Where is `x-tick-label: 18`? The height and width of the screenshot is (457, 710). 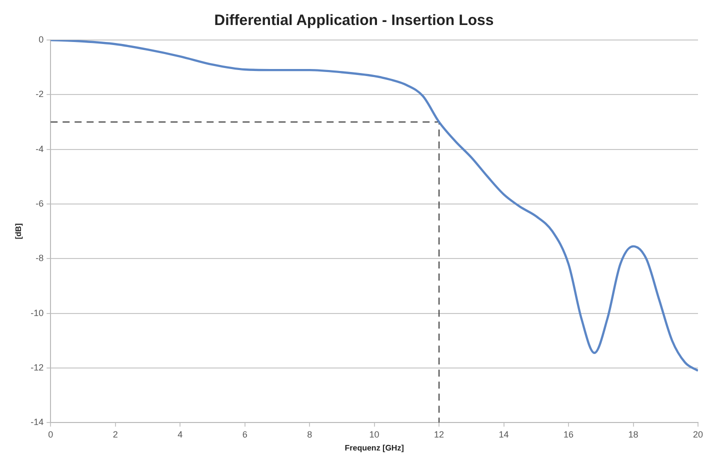
x-tick-label: 18 is located at coordinates (633, 434).